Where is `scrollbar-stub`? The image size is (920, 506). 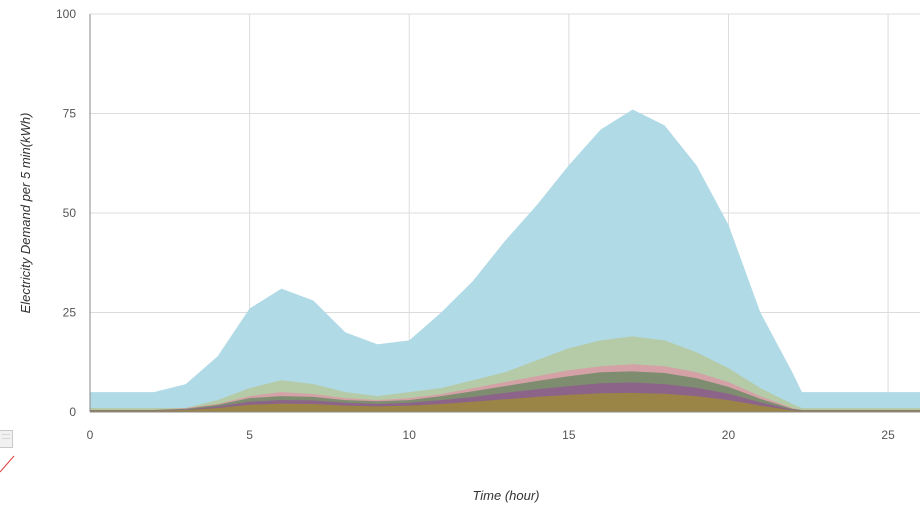 scrollbar-stub is located at coordinates (6, 439).